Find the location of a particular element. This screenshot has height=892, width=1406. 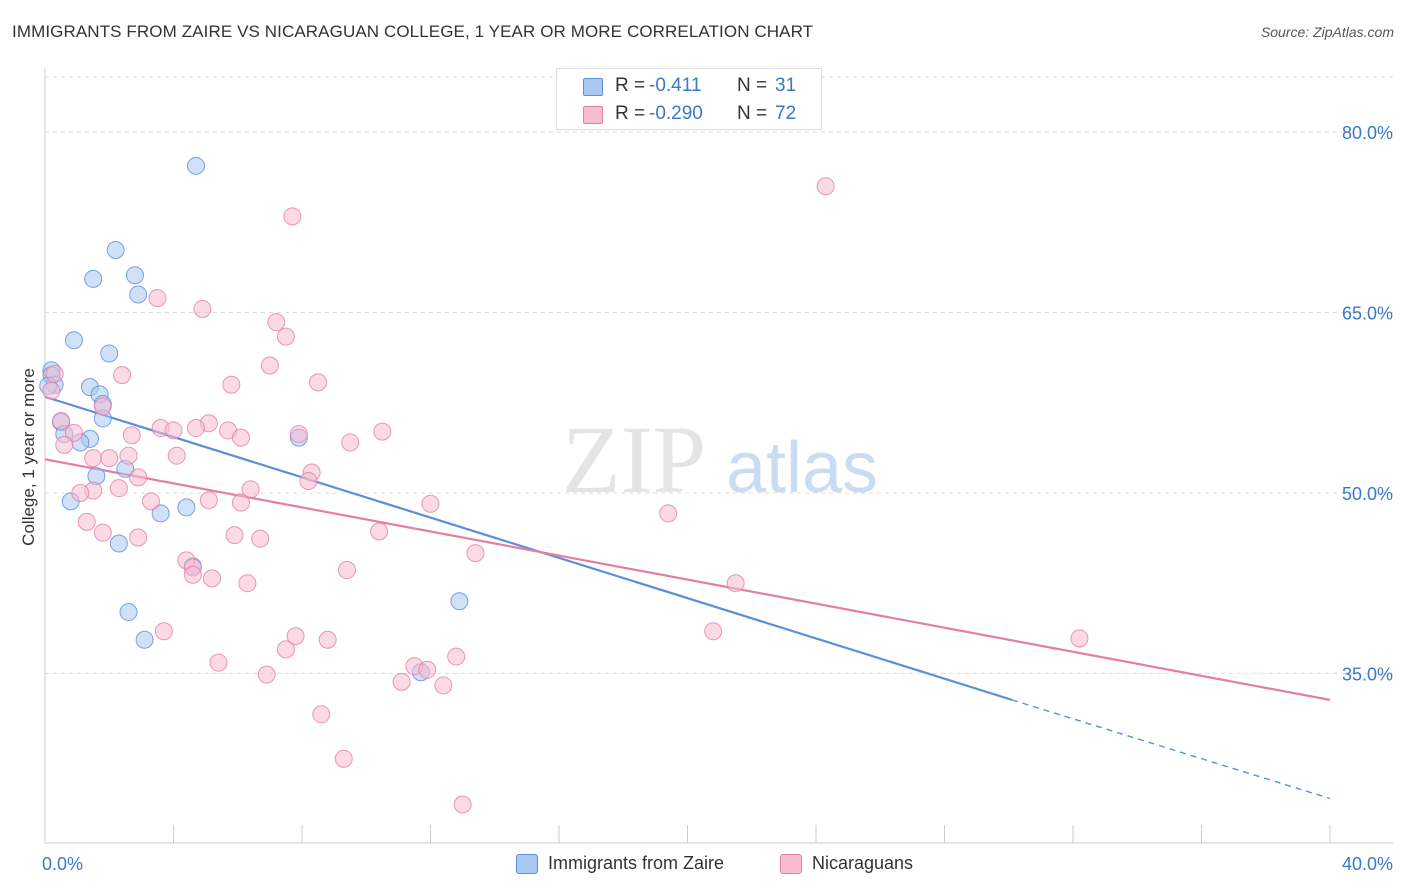

y-tick-label: 50.0% is located at coordinates (1367, 494).